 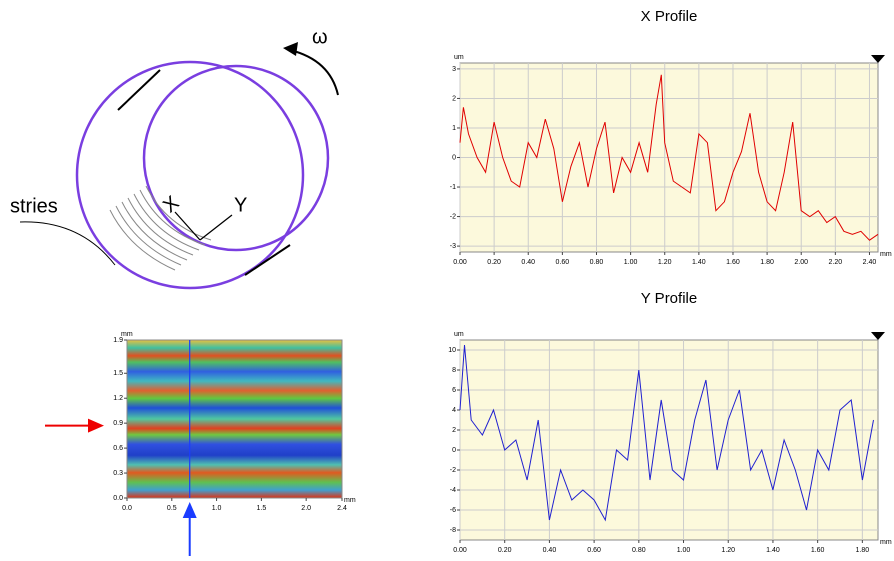 What do you see at coordinates (203, 226) in the screenshot?
I see `axes` at bounding box center [203, 226].